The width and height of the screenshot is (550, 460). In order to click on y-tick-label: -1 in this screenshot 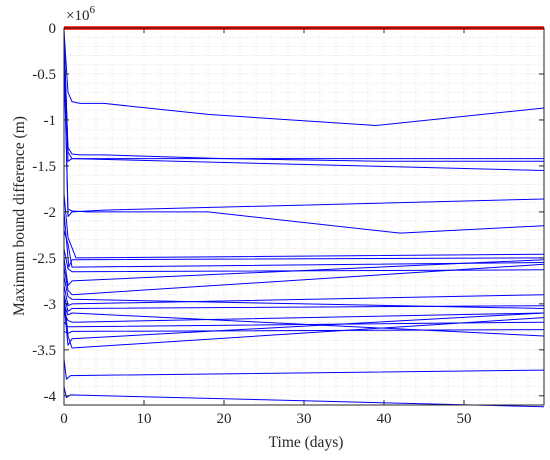, I will do `click(50, 121)`.